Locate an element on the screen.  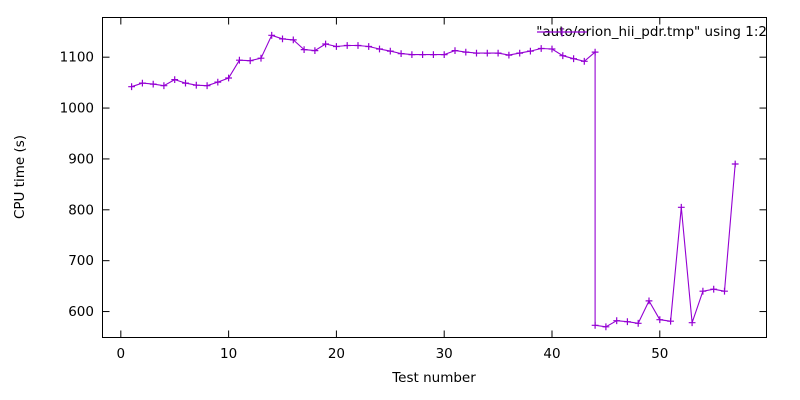
legend-label: "auto/orion_hii_pdr.tmp" using 1:2 is located at coordinates (651, 32).